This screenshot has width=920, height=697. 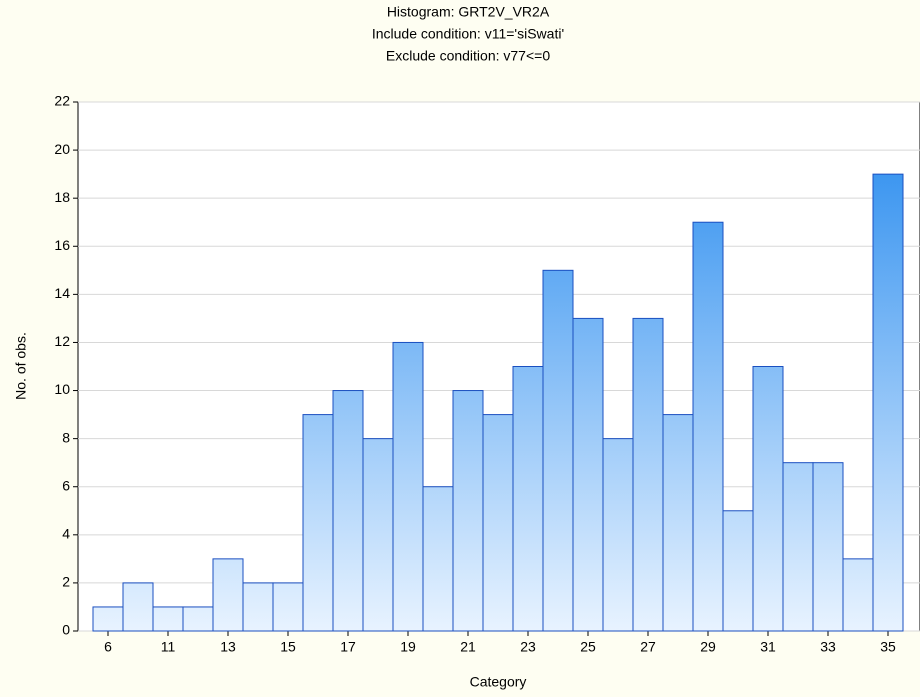 I want to click on x-tick-label: 33, so click(x=828, y=647).